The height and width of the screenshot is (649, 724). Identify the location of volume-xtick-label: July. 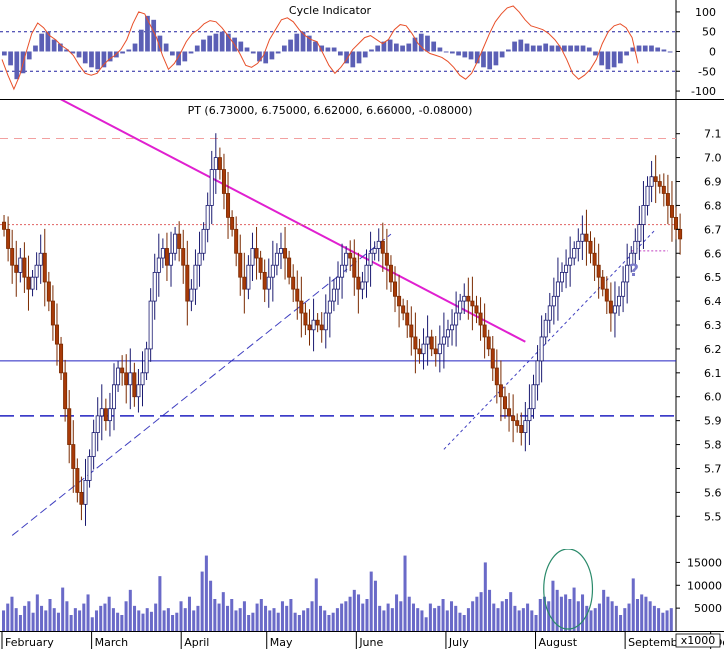
(458, 642).